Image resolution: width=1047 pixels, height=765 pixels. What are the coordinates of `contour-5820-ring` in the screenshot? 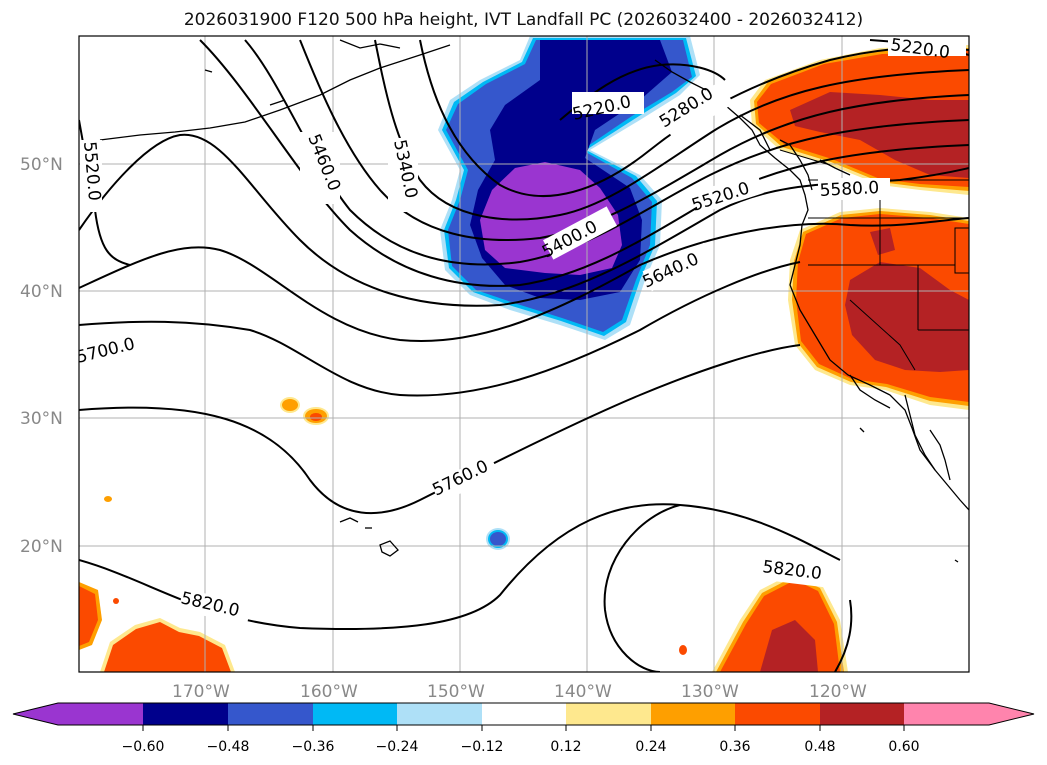 It's located at (642, 588).